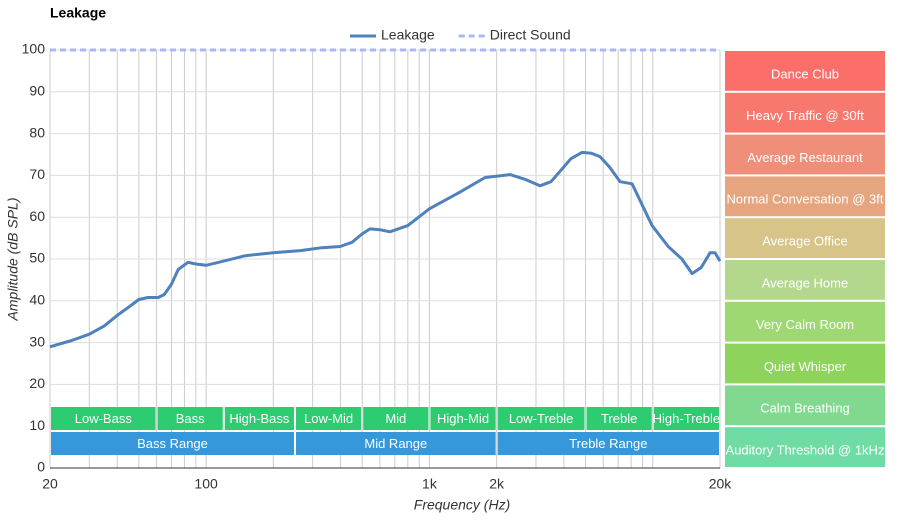  I want to click on frequency-range-label: Mid Range, so click(395, 443).